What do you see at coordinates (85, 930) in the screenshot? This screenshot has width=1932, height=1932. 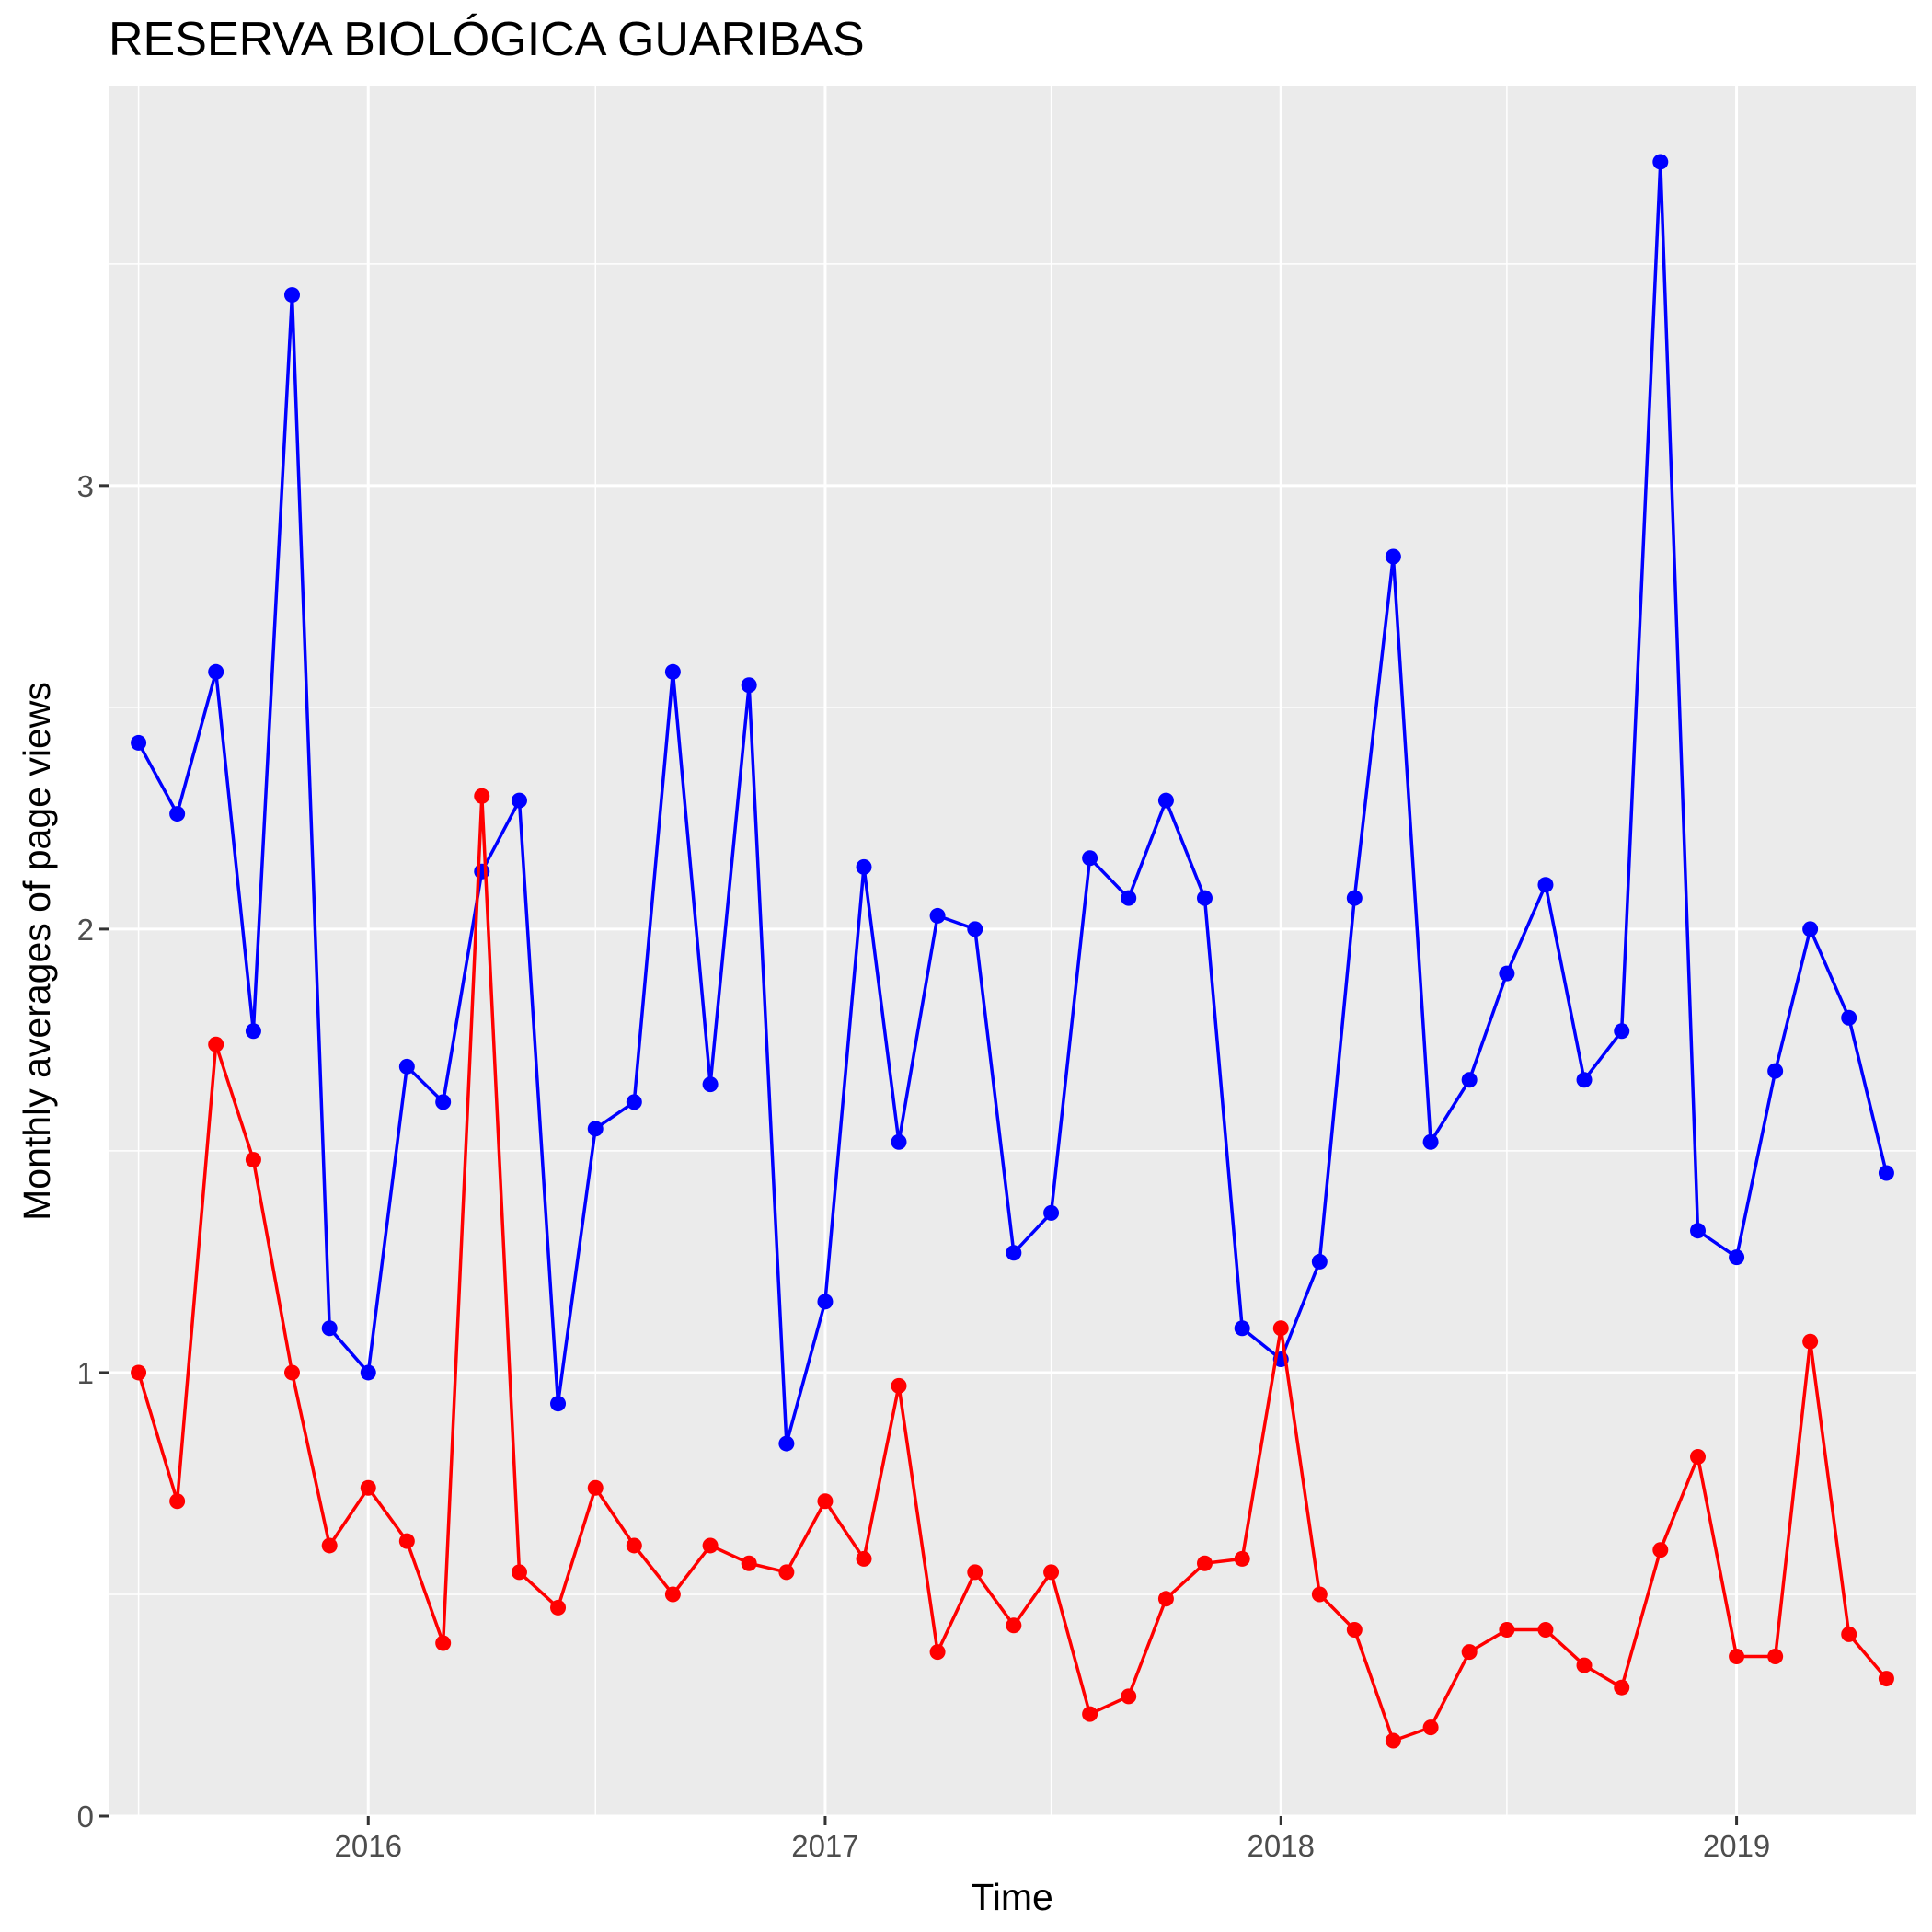 I see `y-tick-label: 2` at bounding box center [85, 930].